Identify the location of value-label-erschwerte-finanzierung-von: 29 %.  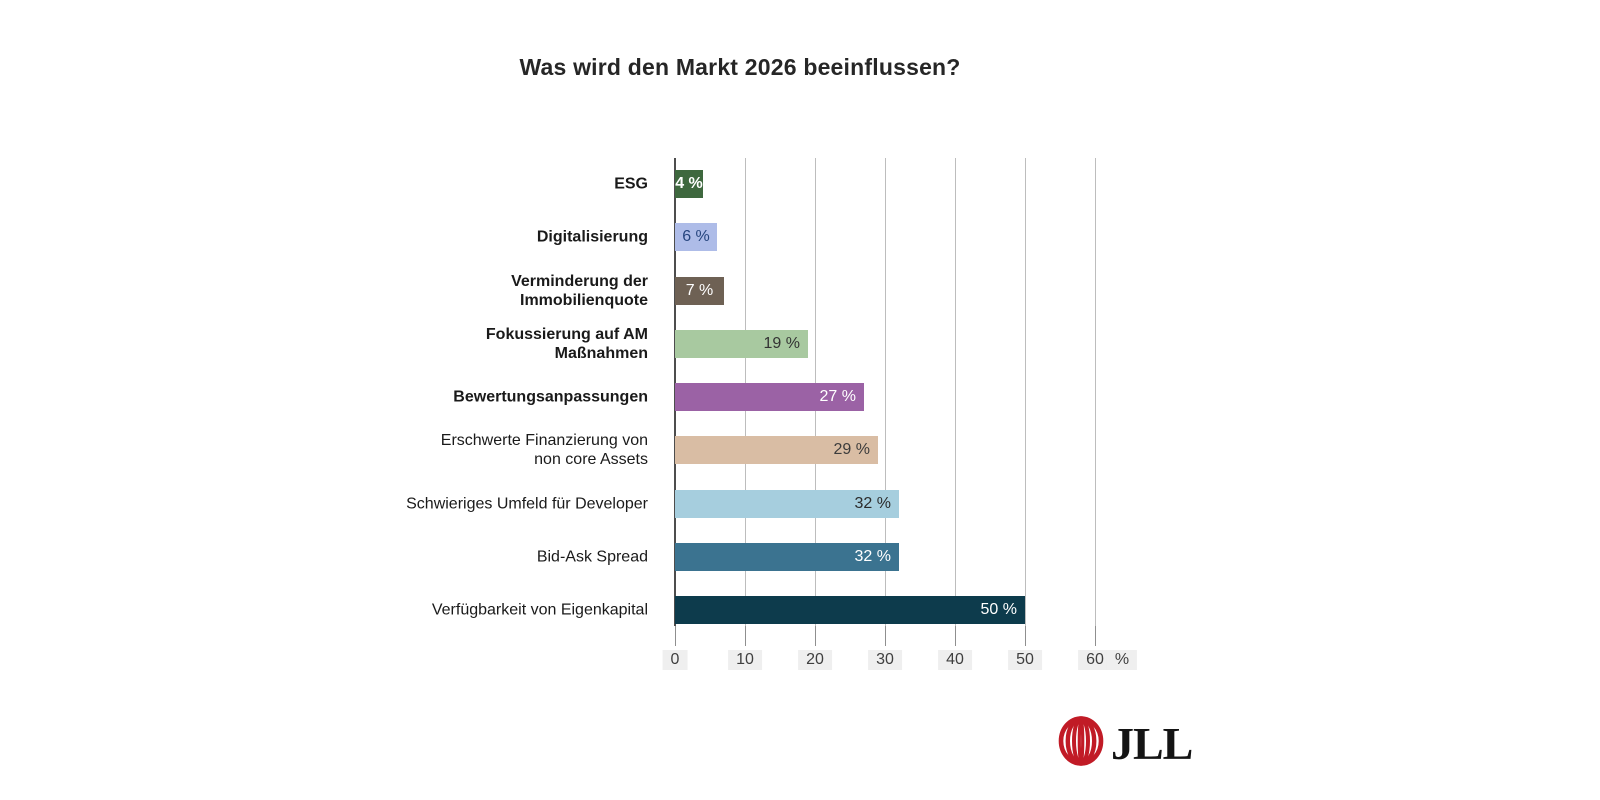
(851, 450).